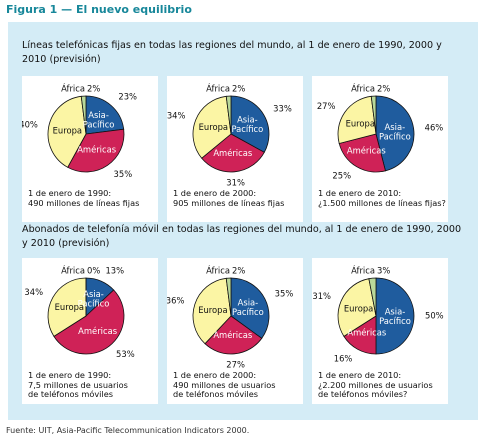 The width and height of the screenshot is (485, 445). I want to click on value-label: 13%, so click(114, 271).